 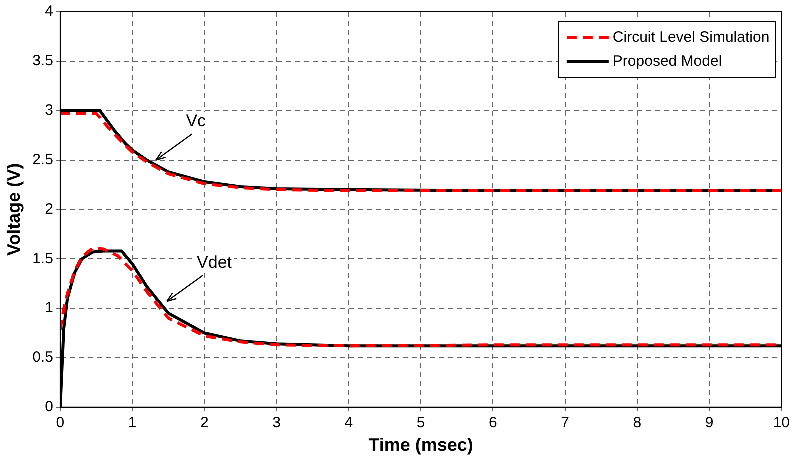 What do you see at coordinates (421, 445) in the screenshot?
I see `x-axis-title: Time (msec)` at bounding box center [421, 445].